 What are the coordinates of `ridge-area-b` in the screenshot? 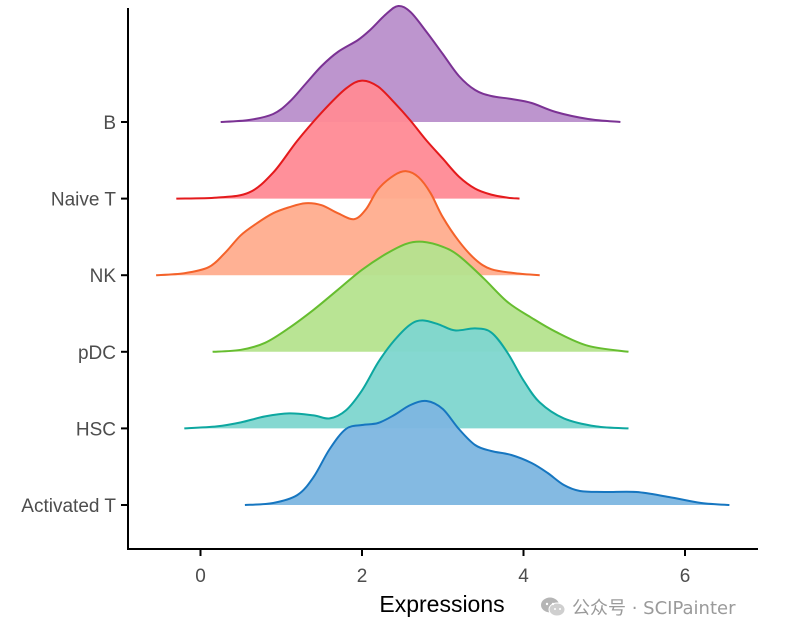 It's located at (420, 64).